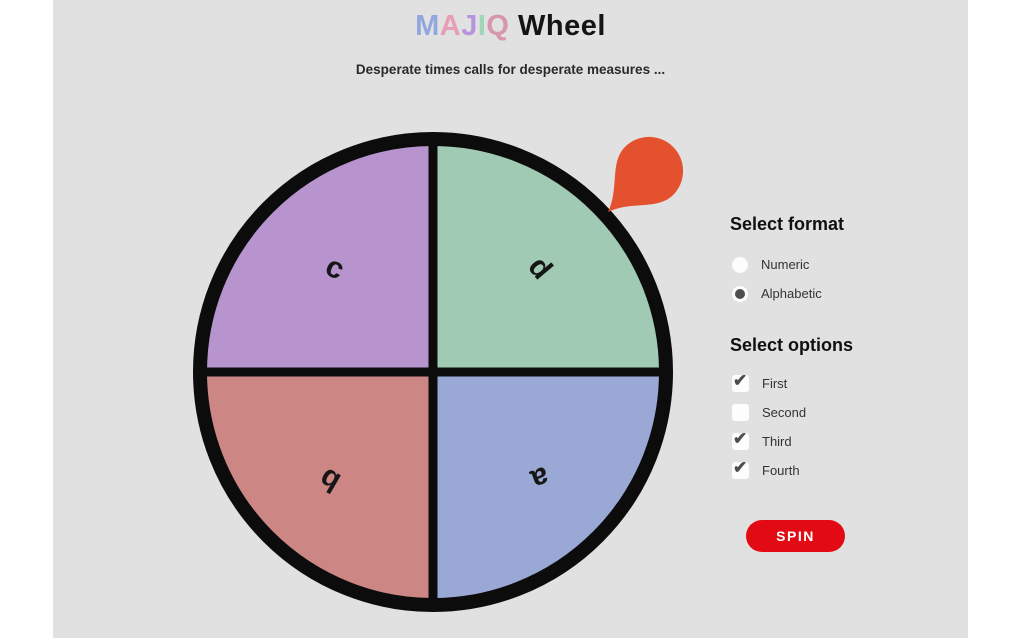 The width and height of the screenshot is (1020, 638). What do you see at coordinates (846, 440) in the screenshot?
I see `checkbox-row-third: Third` at bounding box center [846, 440].